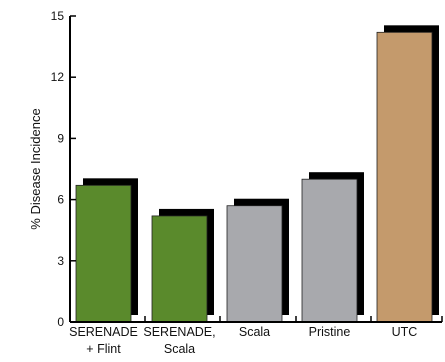 The image size is (445, 362). What do you see at coordinates (103, 349) in the screenshot?
I see `x-category-label: + Flint` at bounding box center [103, 349].